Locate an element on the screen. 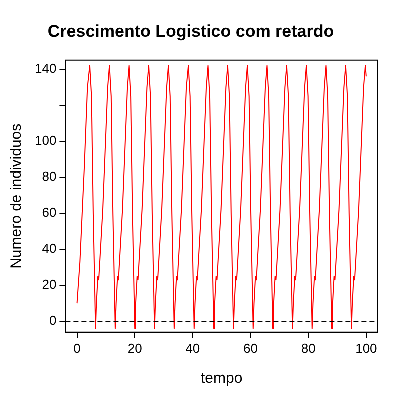 The image size is (400, 400). x-tick-label: 0 is located at coordinates (77, 348).